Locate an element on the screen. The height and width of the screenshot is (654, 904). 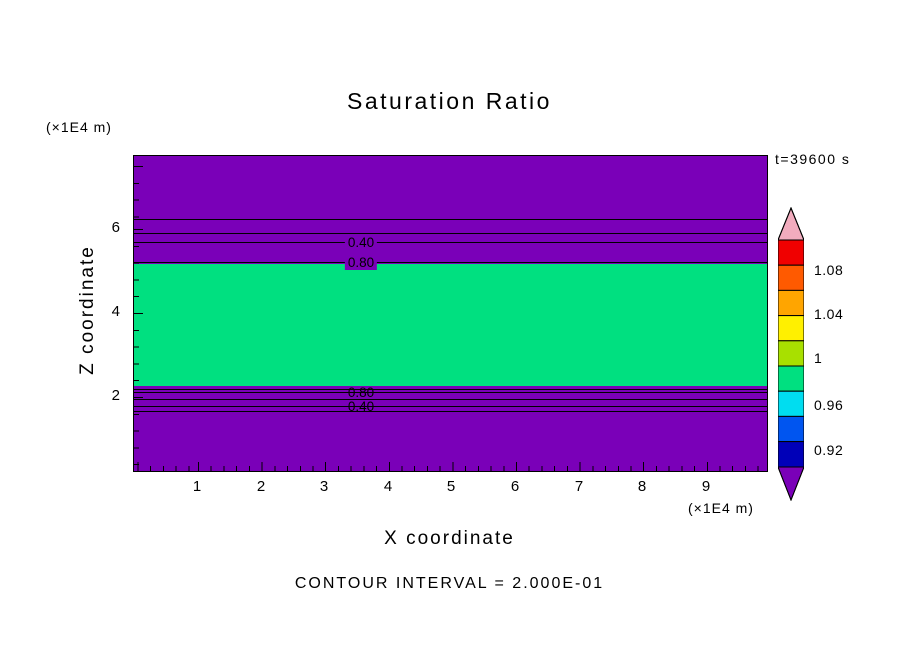
colorbar-tick-label: 1.08 is located at coordinates (829, 270).